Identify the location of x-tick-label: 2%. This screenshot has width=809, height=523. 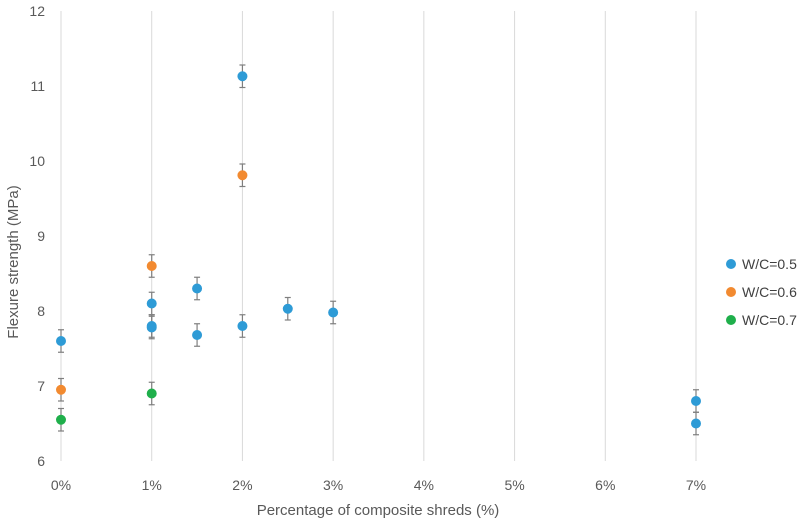
(242, 485).